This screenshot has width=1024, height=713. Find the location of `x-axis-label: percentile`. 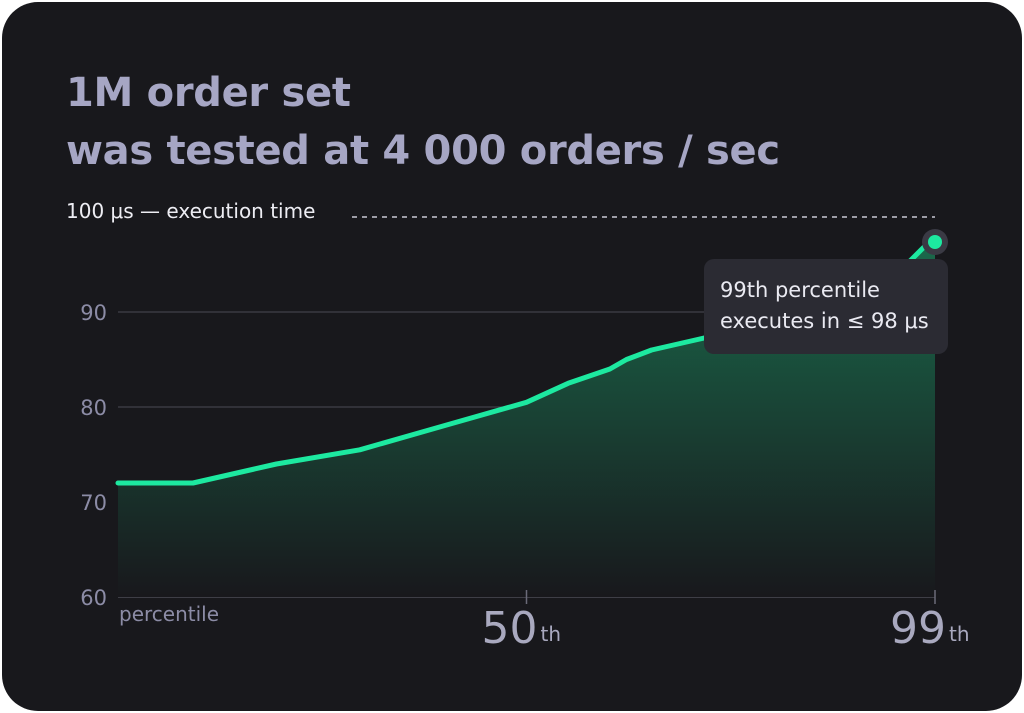

x-axis-label: percentile is located at coordinates (169, 614).